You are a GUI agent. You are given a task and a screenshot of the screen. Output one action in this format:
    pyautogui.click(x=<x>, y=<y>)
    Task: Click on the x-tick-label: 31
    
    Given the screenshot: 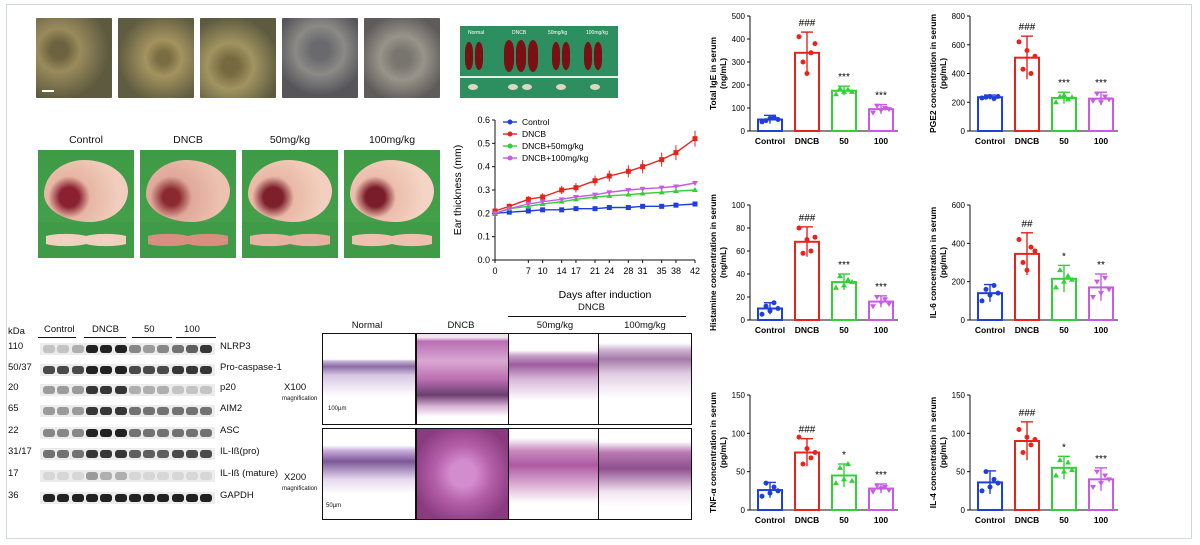 What is the action you would take?
    pyautogui.click(x=643, y=271)
    